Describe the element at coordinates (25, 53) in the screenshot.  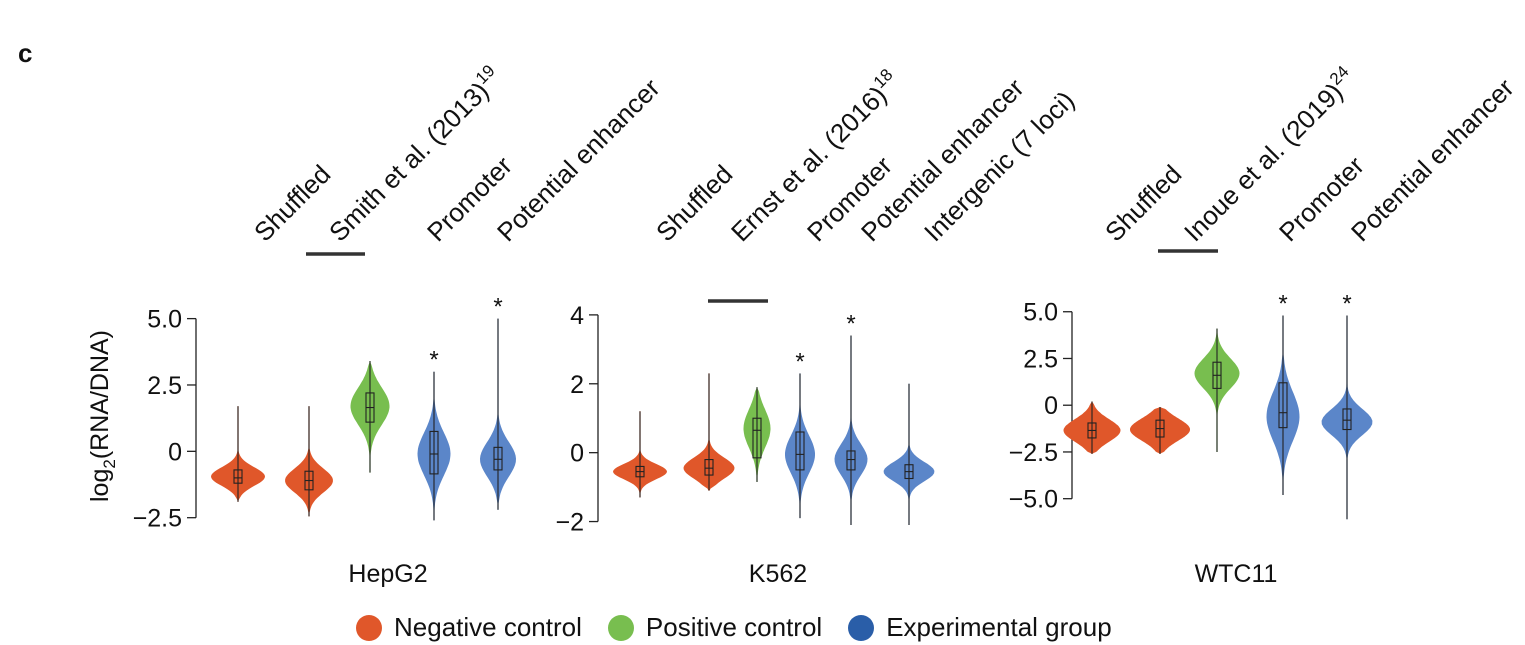
I see `panel-letter: c` at that location.